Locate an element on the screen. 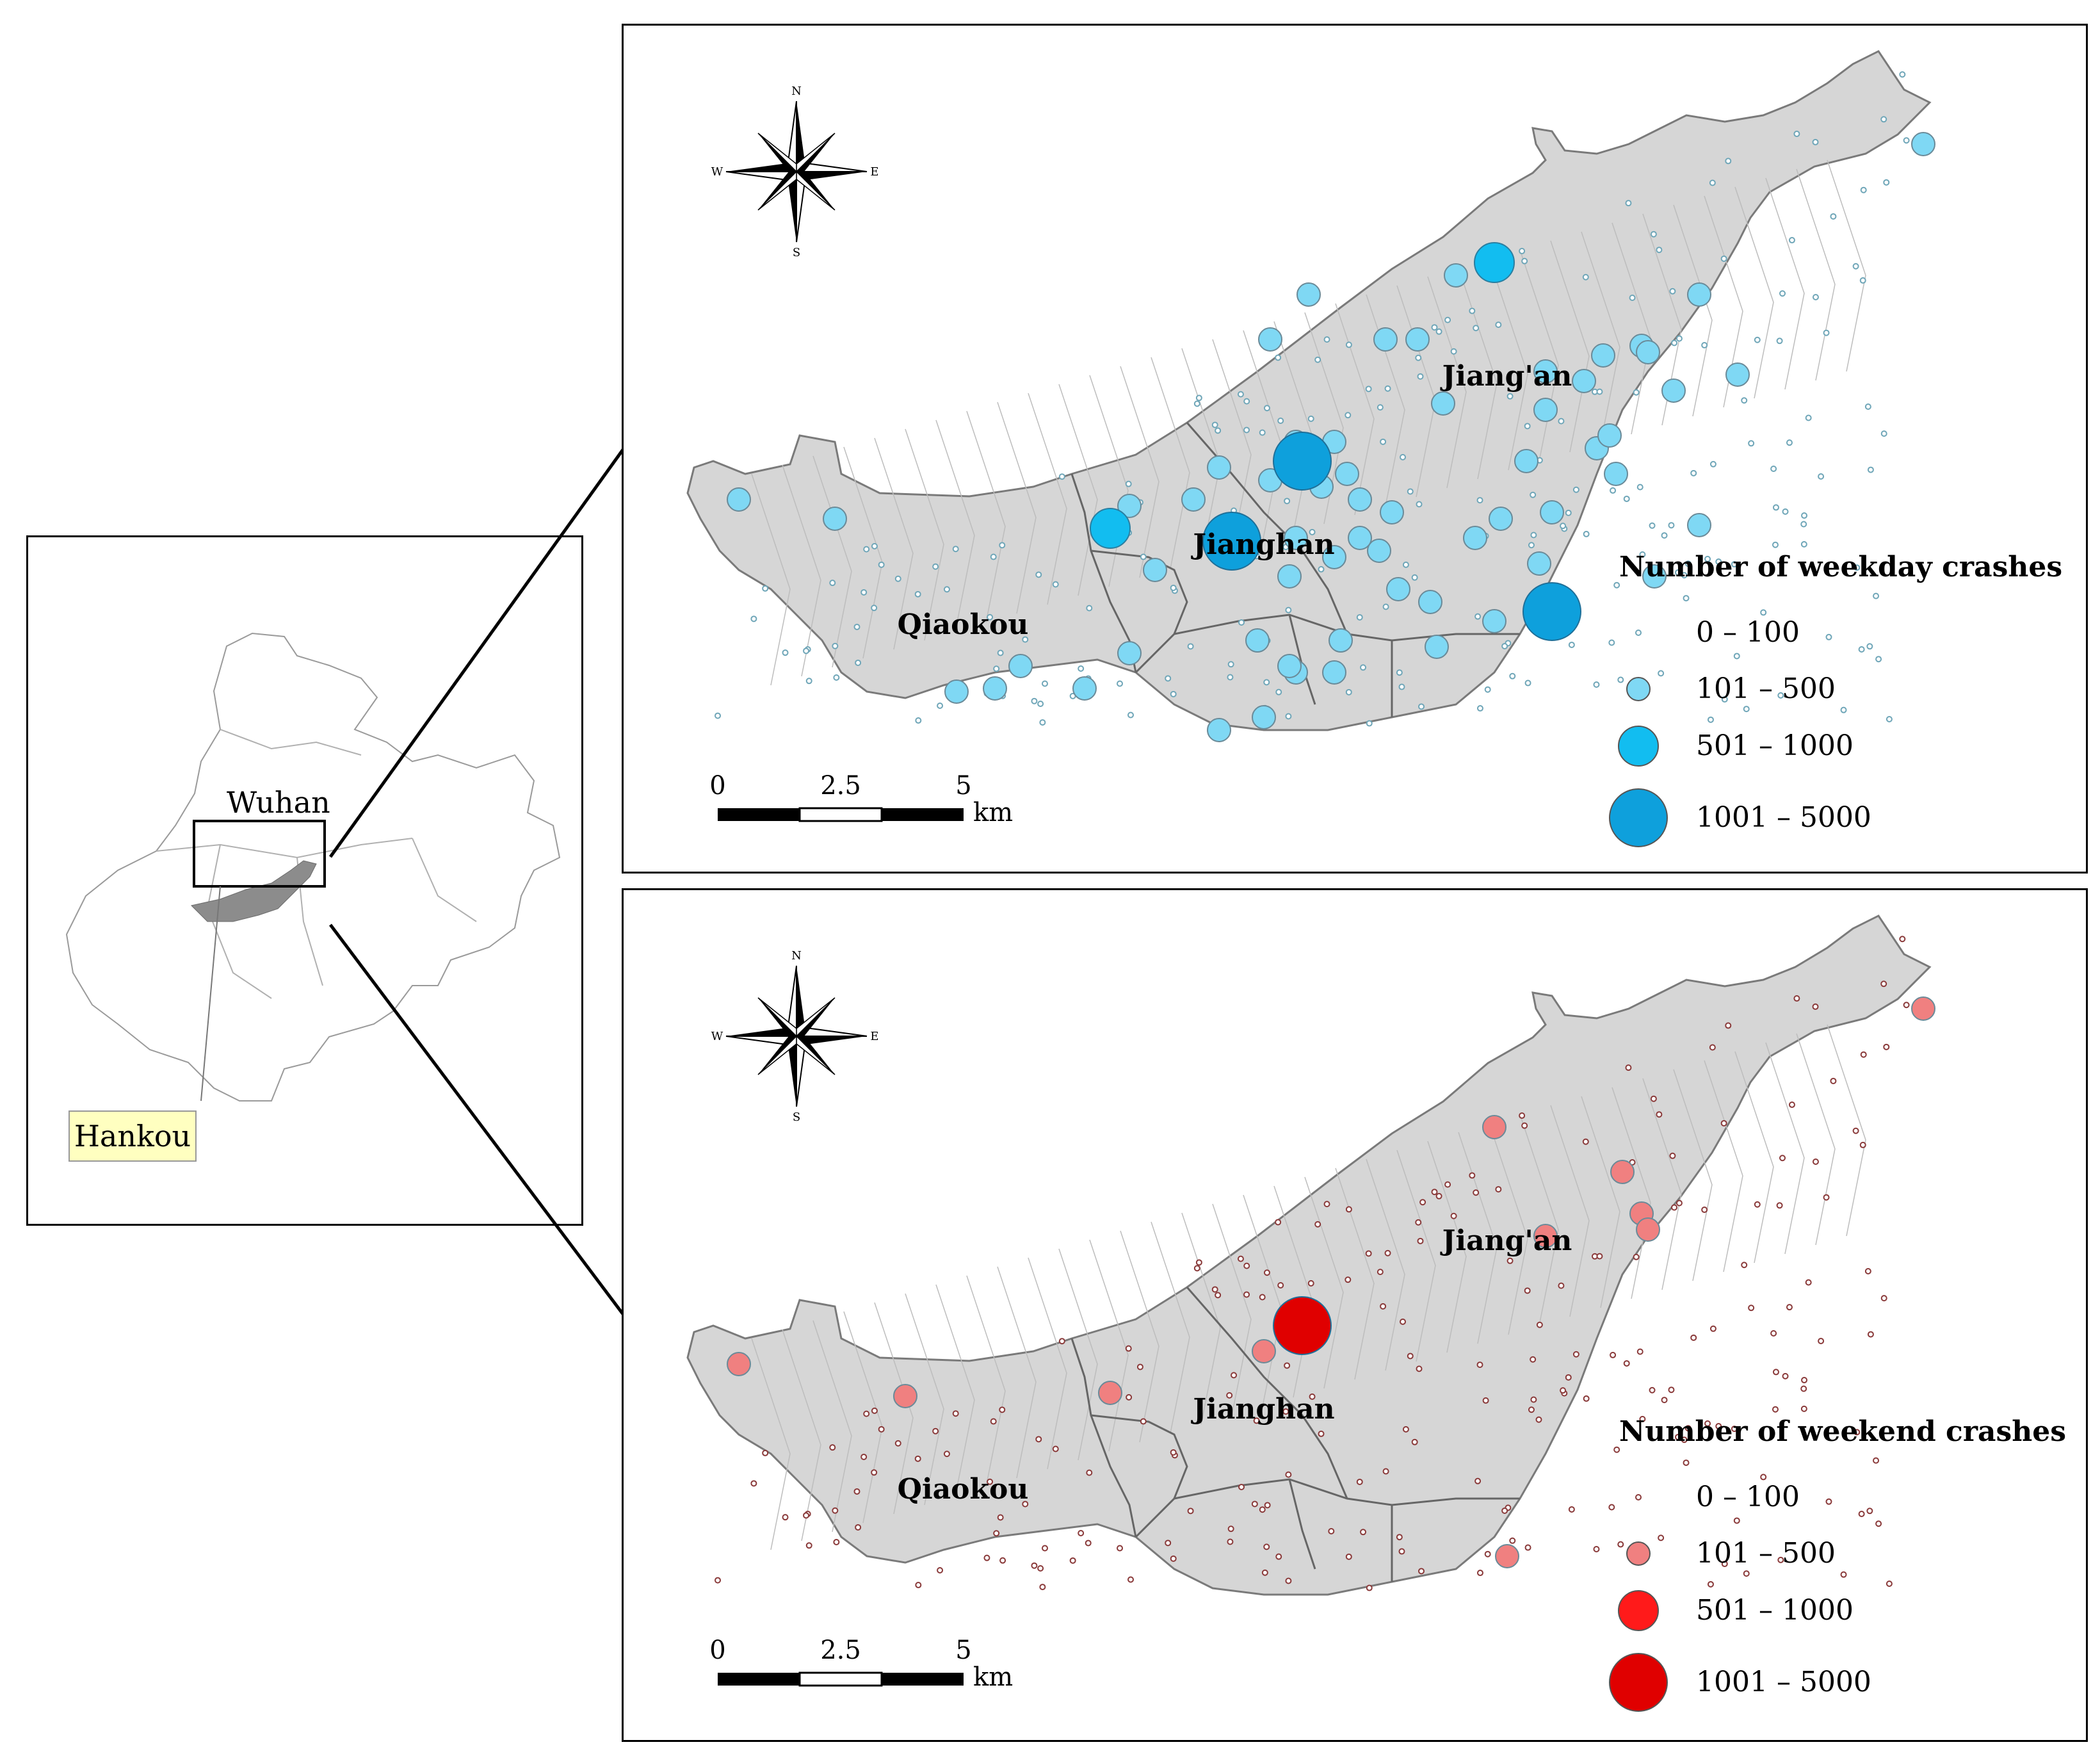 The width and height of the screenshot is (2100, 1756). legend-title: Number of weekday crashes is located at coordinates (1840, 567).